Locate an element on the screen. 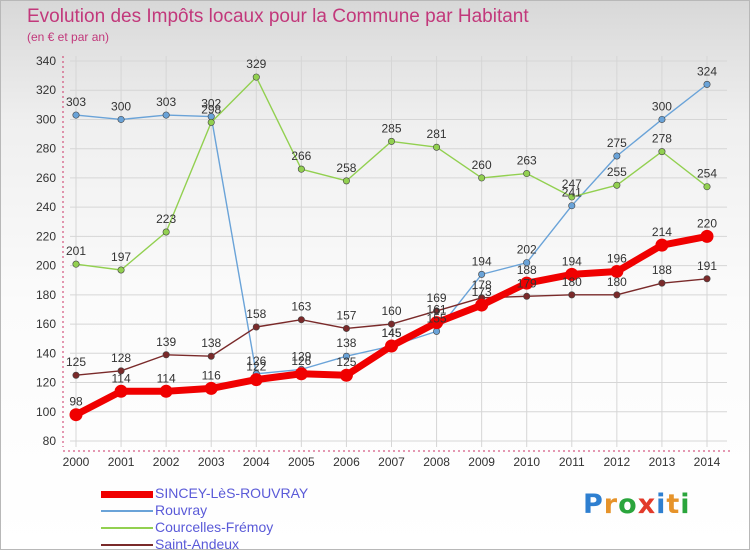 Image resolution: width=750 pixels, height=553 pixels. data-label: 161 is located at coordinates (437, 310).